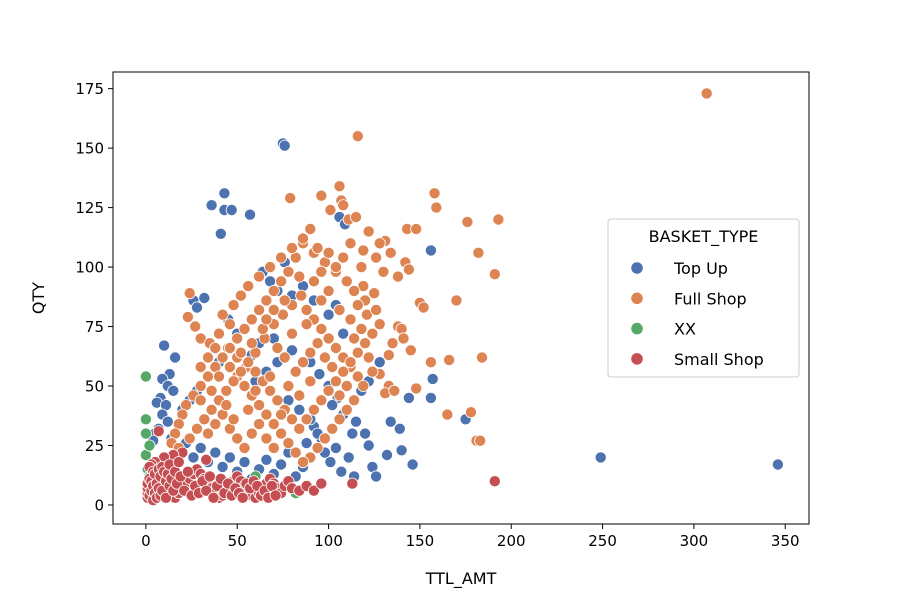 The height and width of the screenshot is (600, 900). Describe the element at coordinates (420, 541) in the screenshot. I see `x-tick-label: 150` at that location.